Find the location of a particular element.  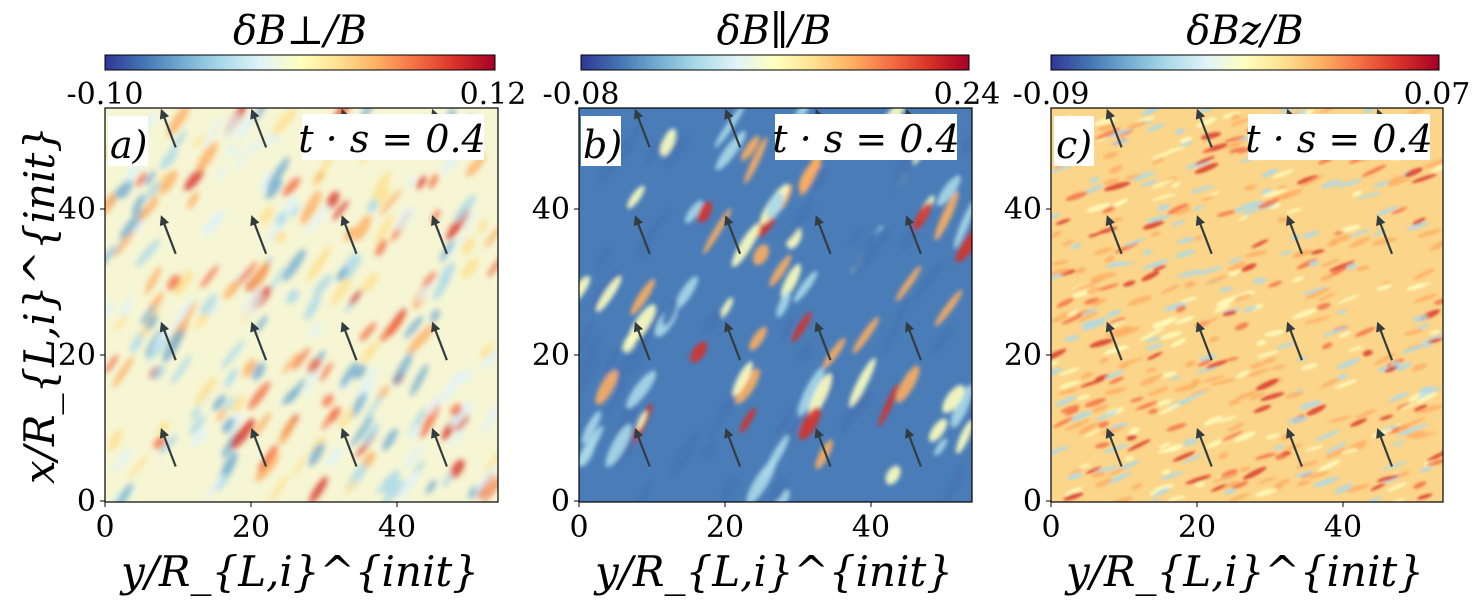

colorbar-min-c: -0.09 is located at coordinates (1051, 94).